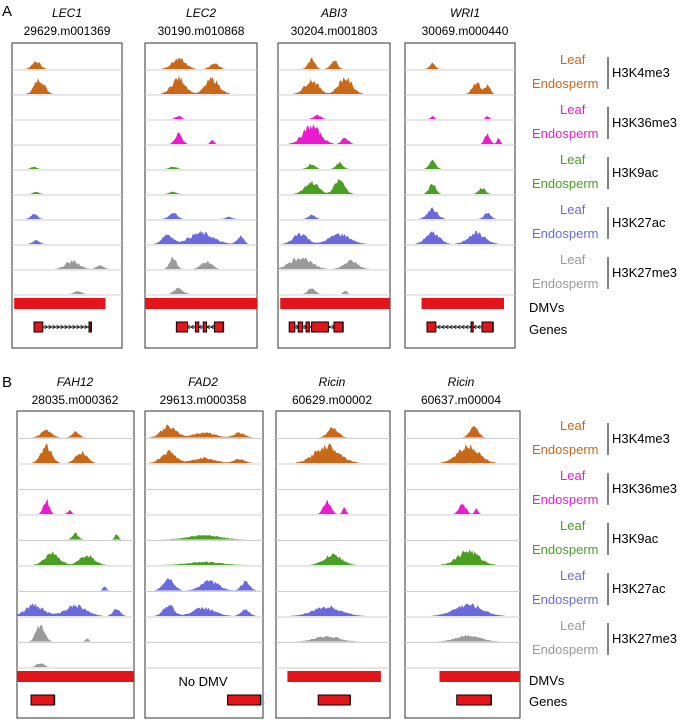 The width and height of the screenshot is (685, 726). What do you see at coordinates (461, 400) in the screenshot?
I see `gene-id: 60637.m00004` at bounding box center [461, 400].